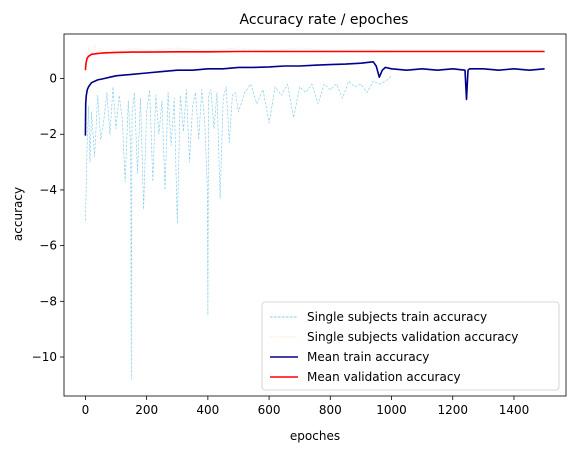 This screenshot has height=453, width=578. Describe the element at coordinates (207, 410) in the screenshot. I see `x-tick-label: 400` at that location.